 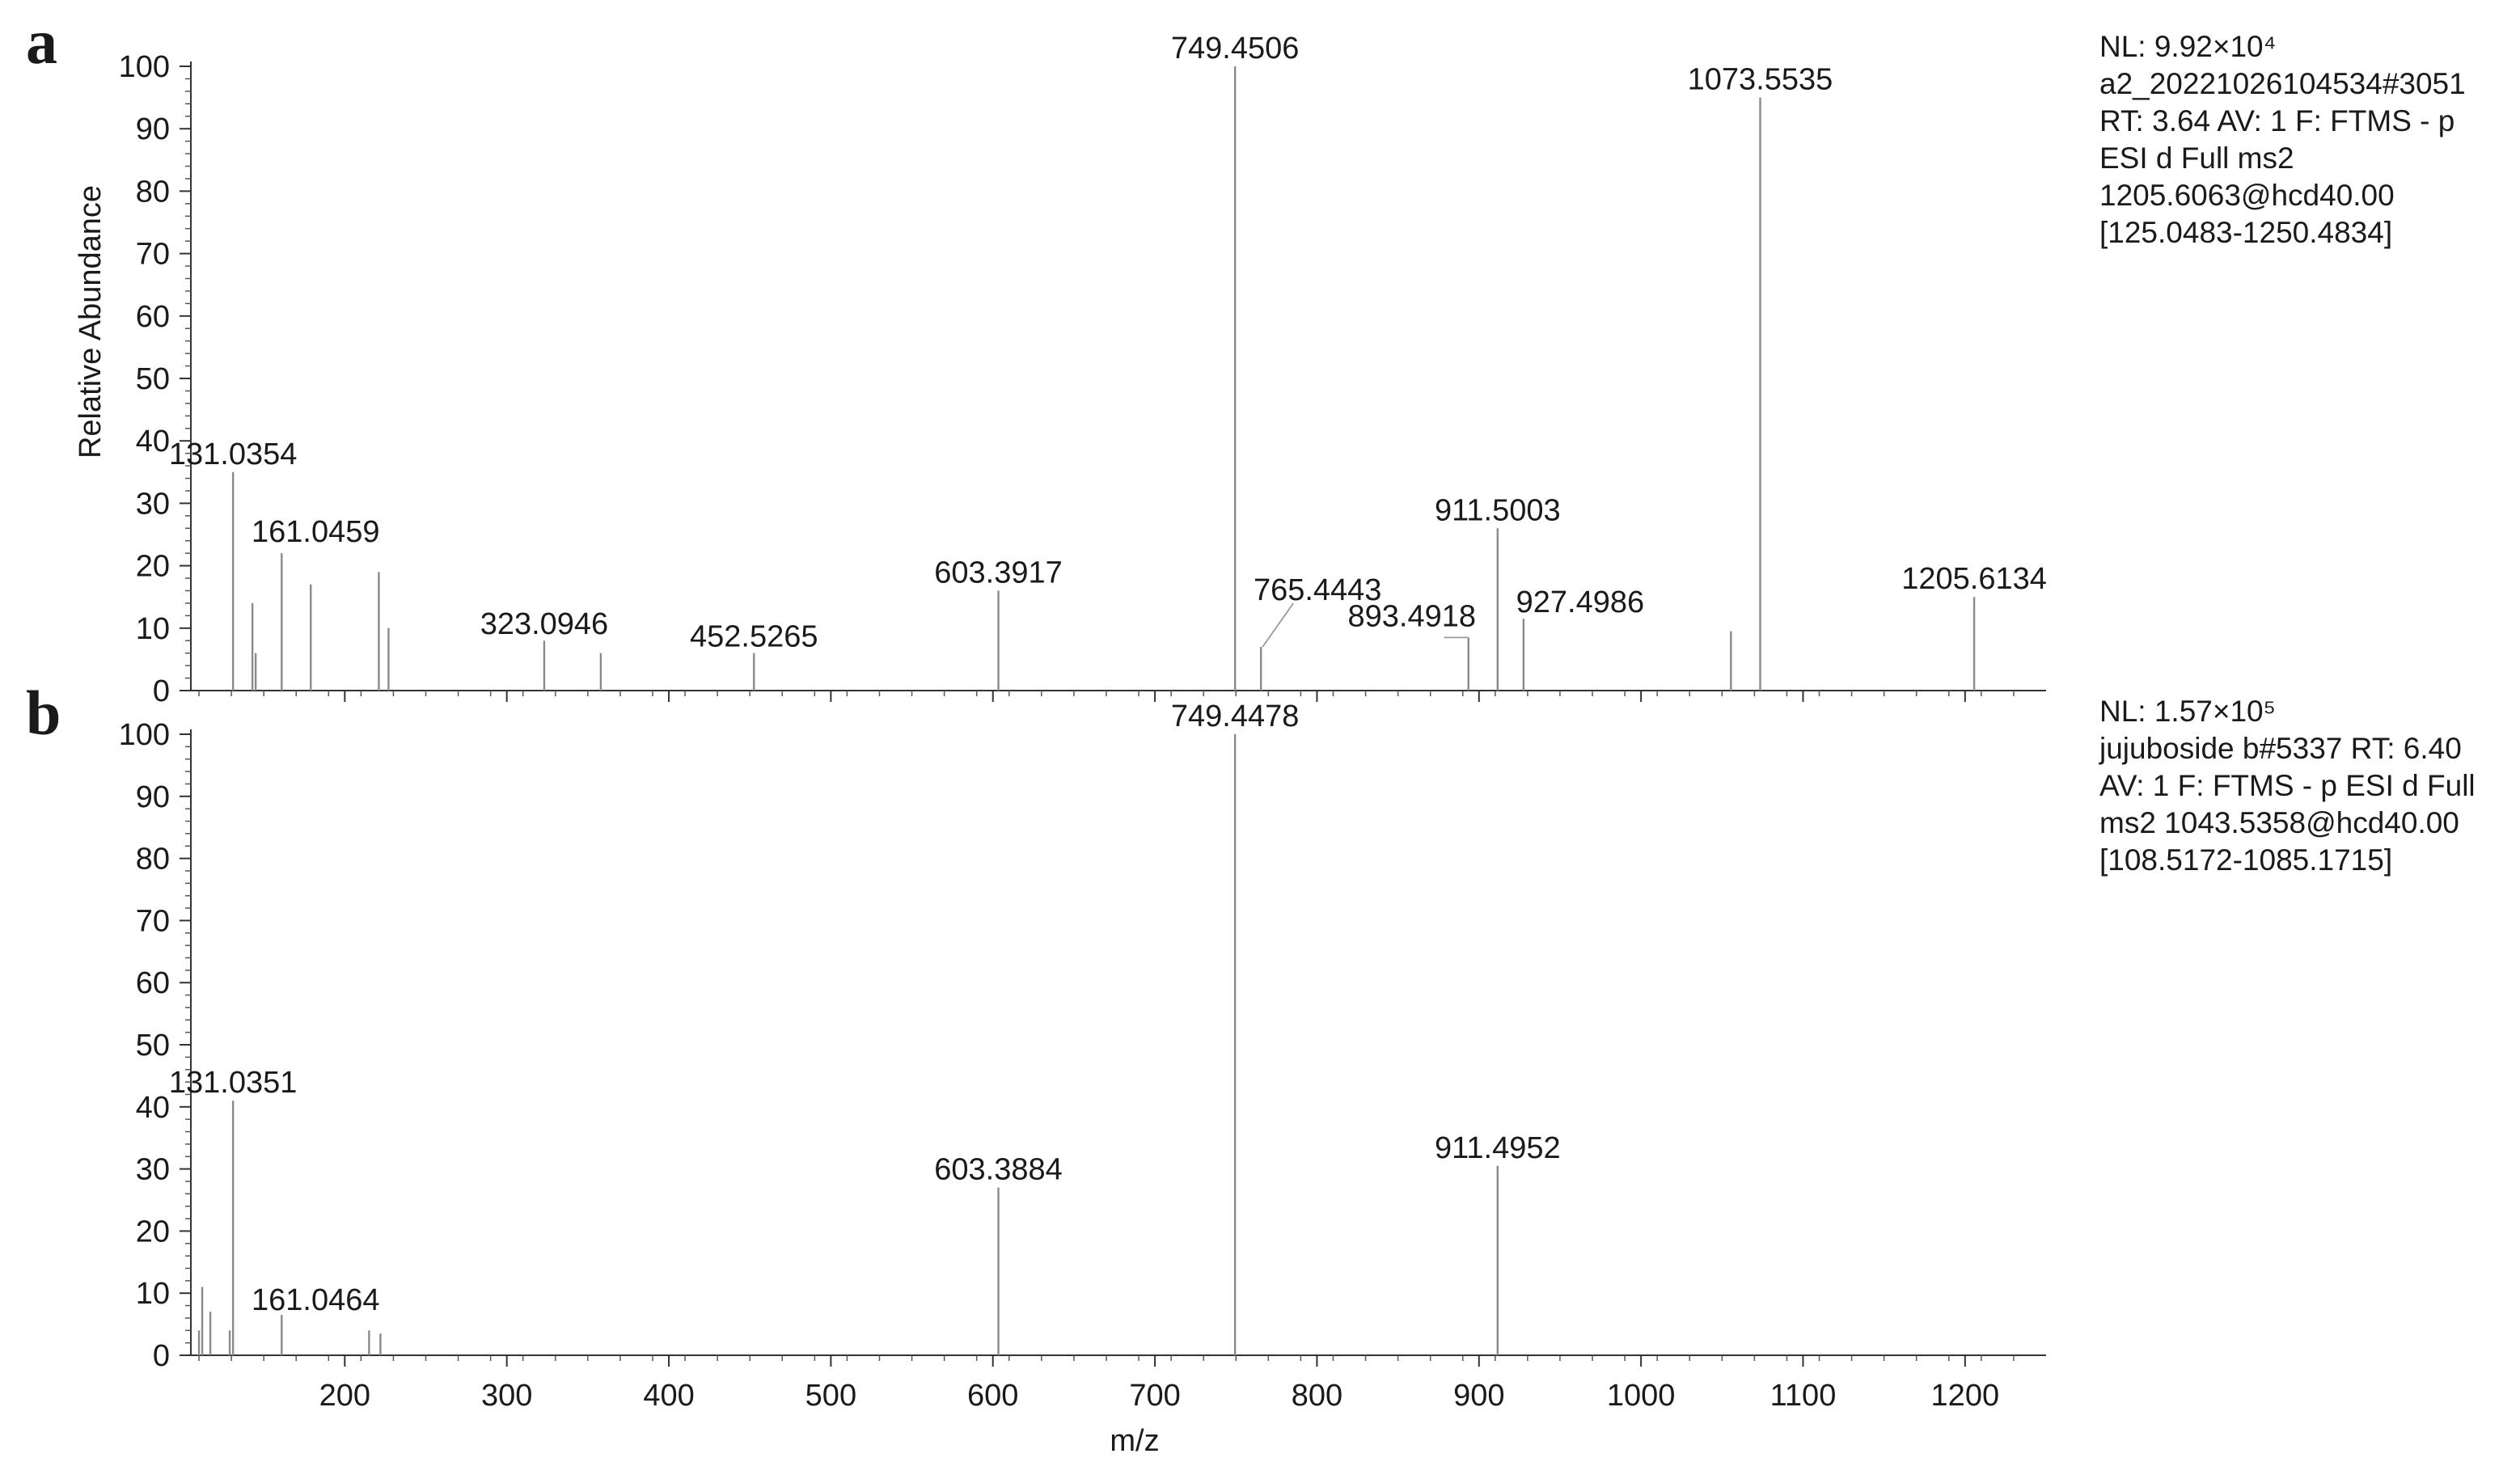 What do you see at coordinates (544, 624) in the screenshot?
I see `peak-label: 323.0946` at bounding box center [544, 624].